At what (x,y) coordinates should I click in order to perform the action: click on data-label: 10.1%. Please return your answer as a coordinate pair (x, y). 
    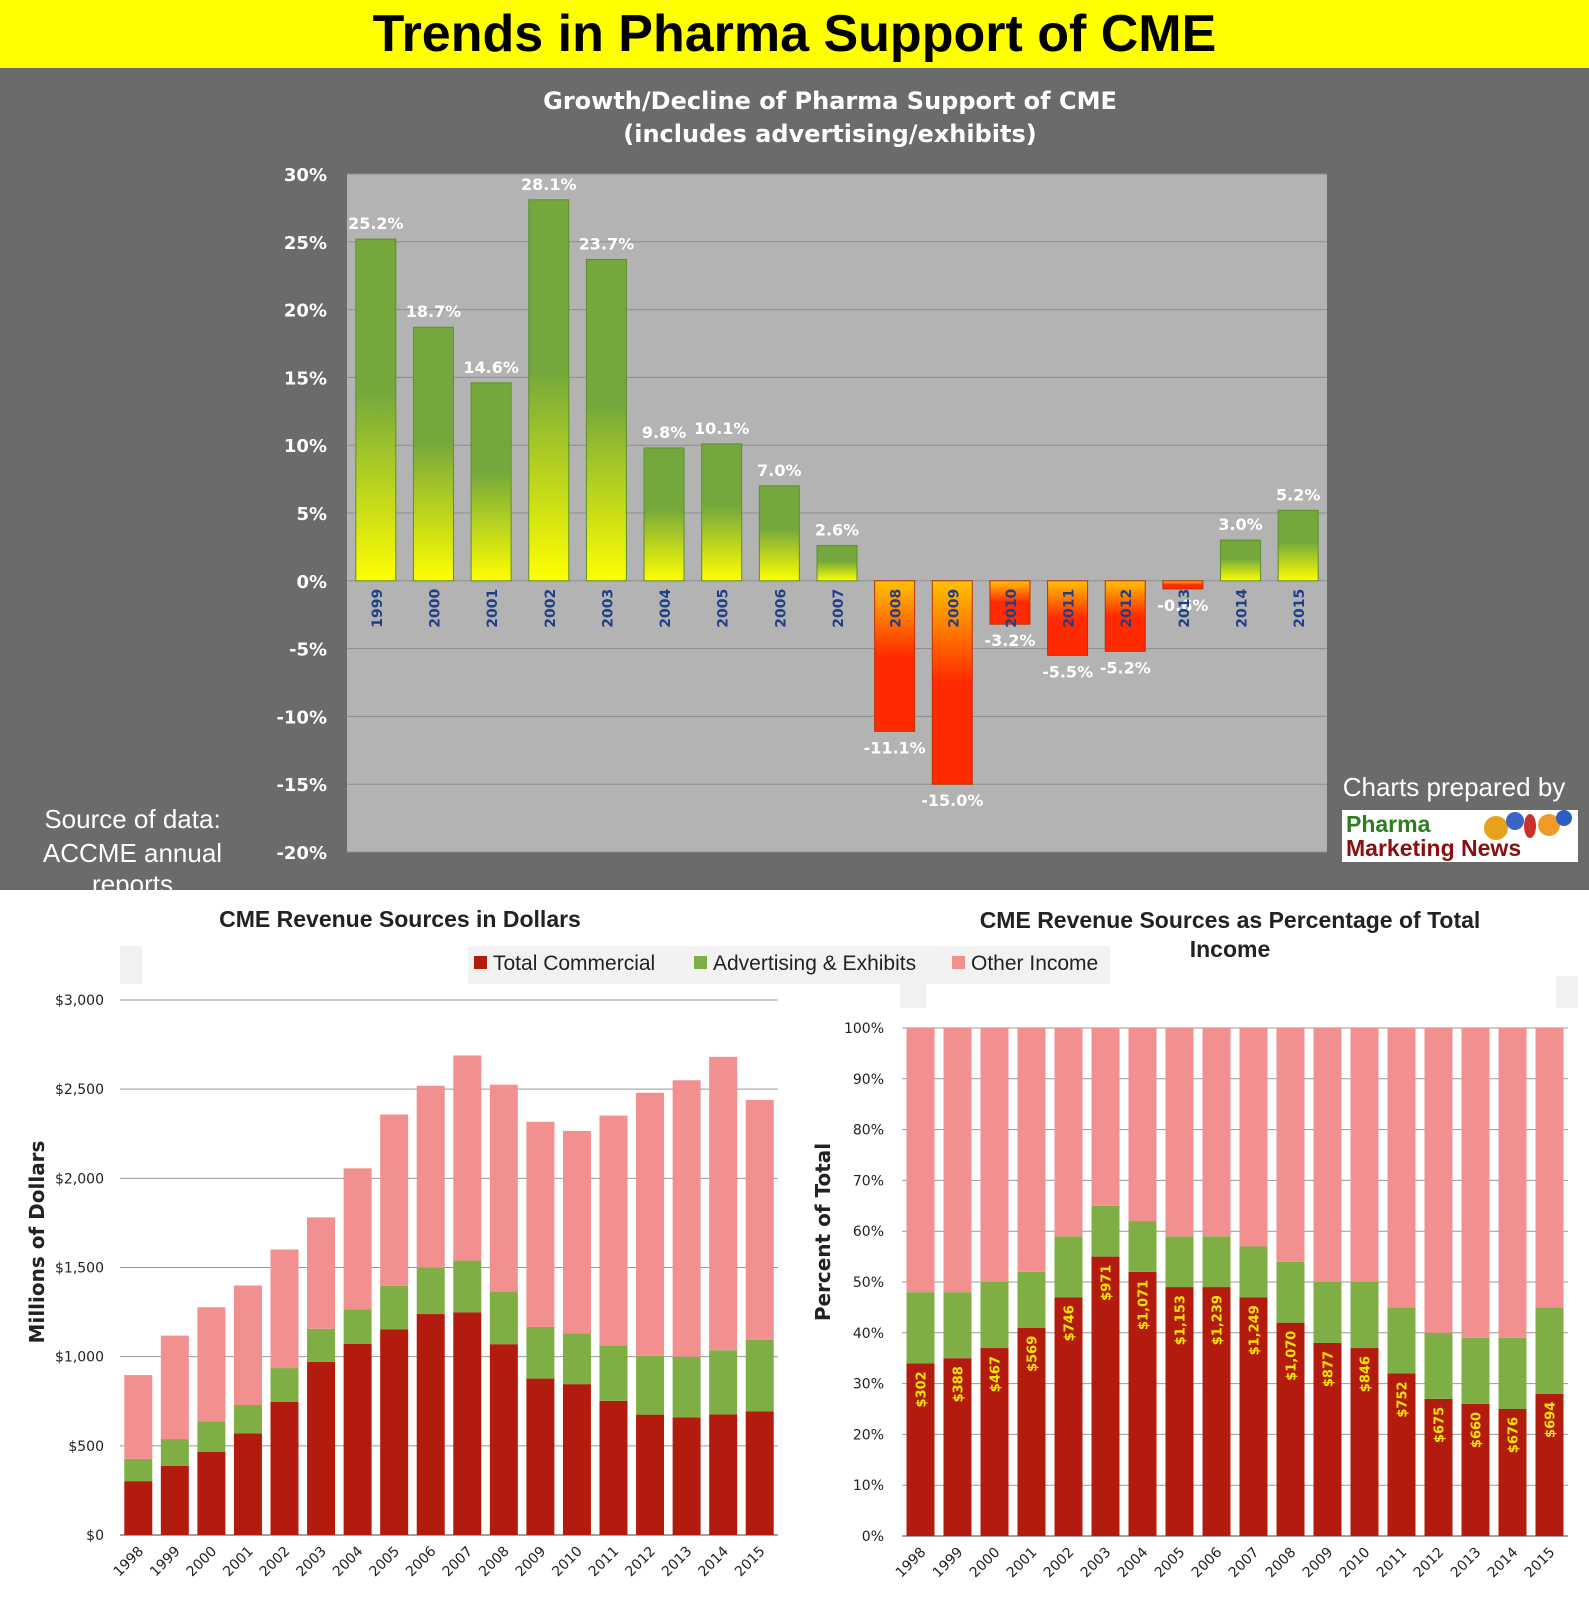
    Looking at the image, I should click on (722, 428).